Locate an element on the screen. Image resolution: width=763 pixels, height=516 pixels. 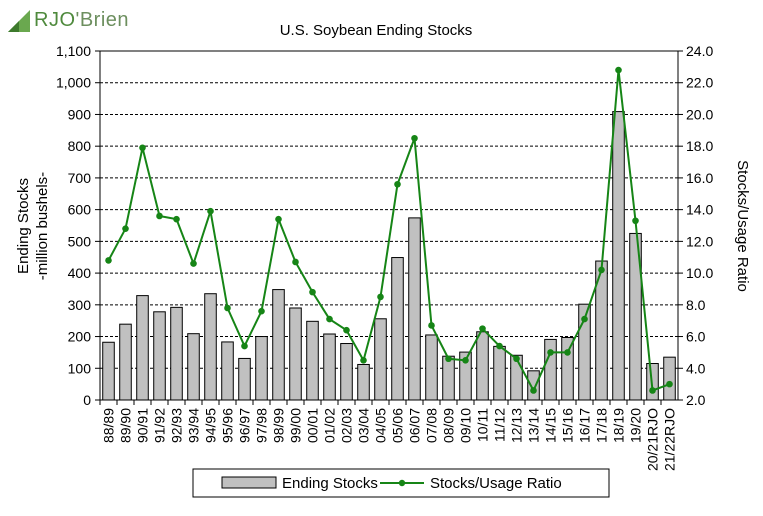
left-axis-title-line2: -million bushels- is located at coordinates (42, 226).